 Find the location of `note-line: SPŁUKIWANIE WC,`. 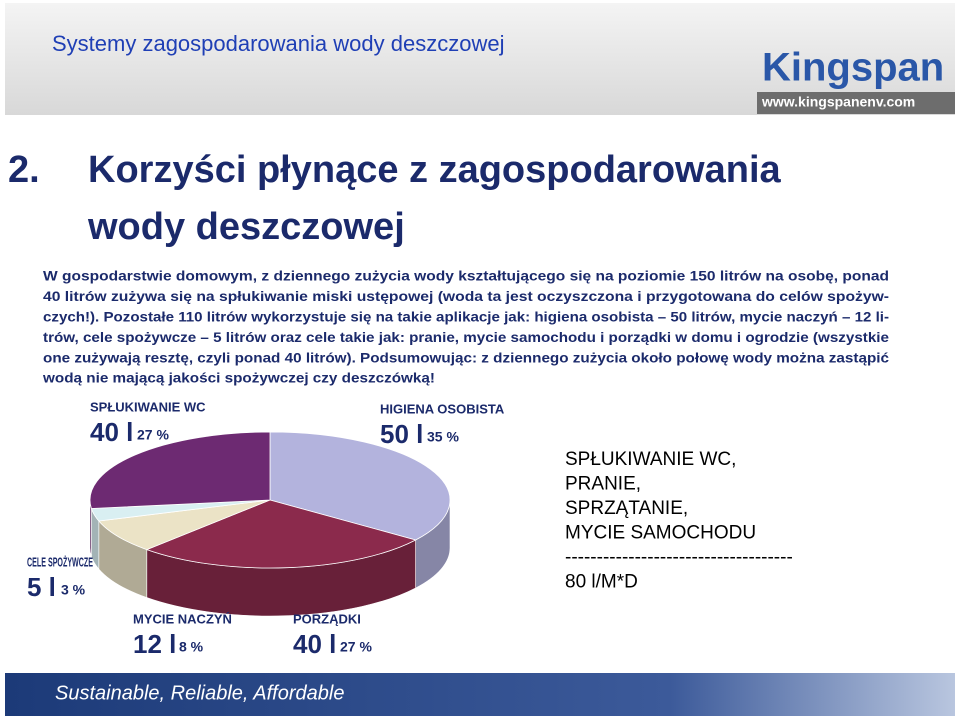

note-line: SPŁUKIWANIE WC, is located at coordinates (650, 459).